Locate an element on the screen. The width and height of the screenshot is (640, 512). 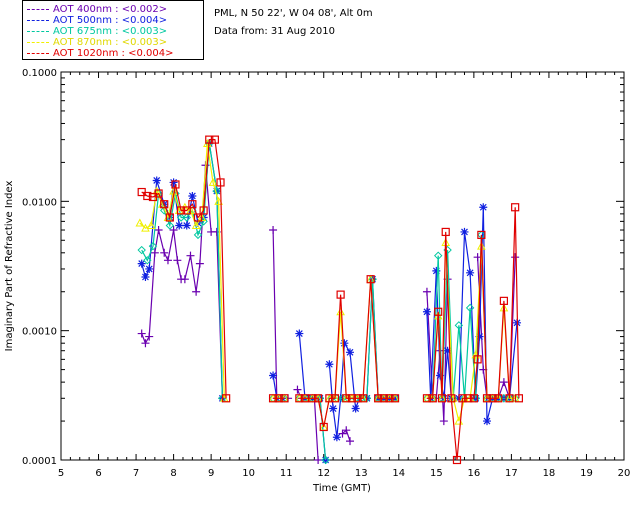
x-tick-label: 17 is located at coordinates (511, 473).